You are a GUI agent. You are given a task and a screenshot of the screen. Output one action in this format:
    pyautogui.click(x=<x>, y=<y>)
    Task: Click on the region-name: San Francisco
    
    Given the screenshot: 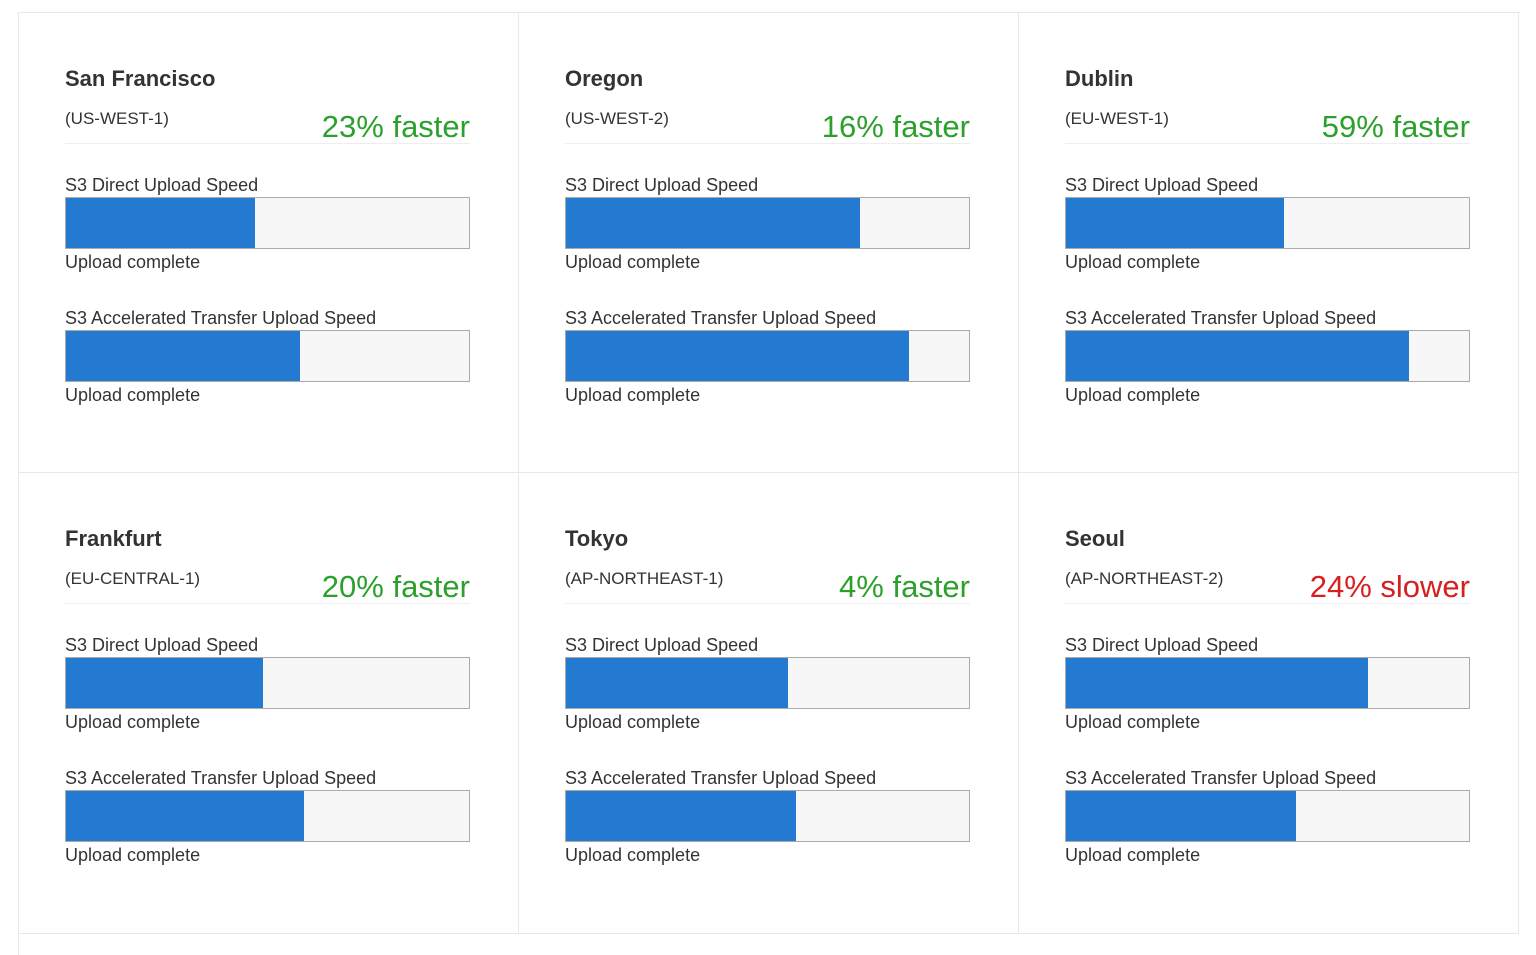 What is the action you would take?
    pyautogui.click(x=140, y=78)
    